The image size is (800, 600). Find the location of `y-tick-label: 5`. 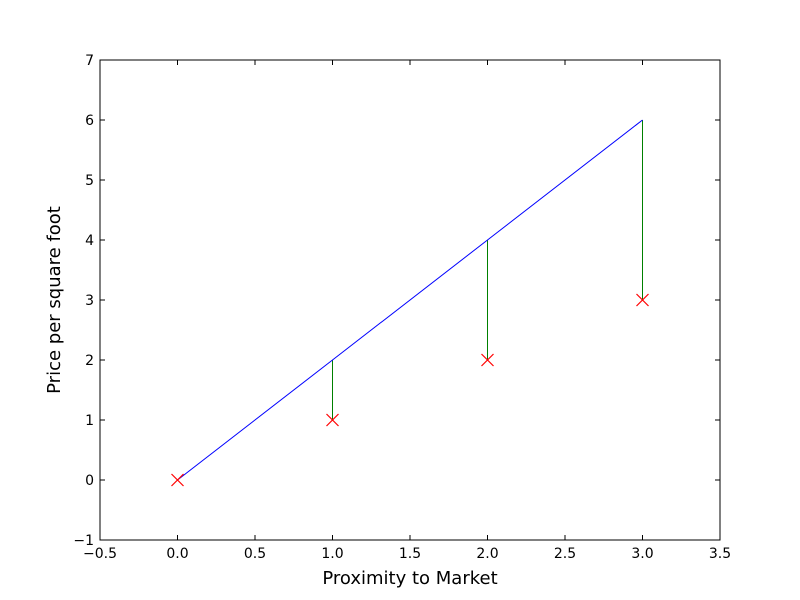

y-tick-label: 5 is located at coordinates (89, 181).